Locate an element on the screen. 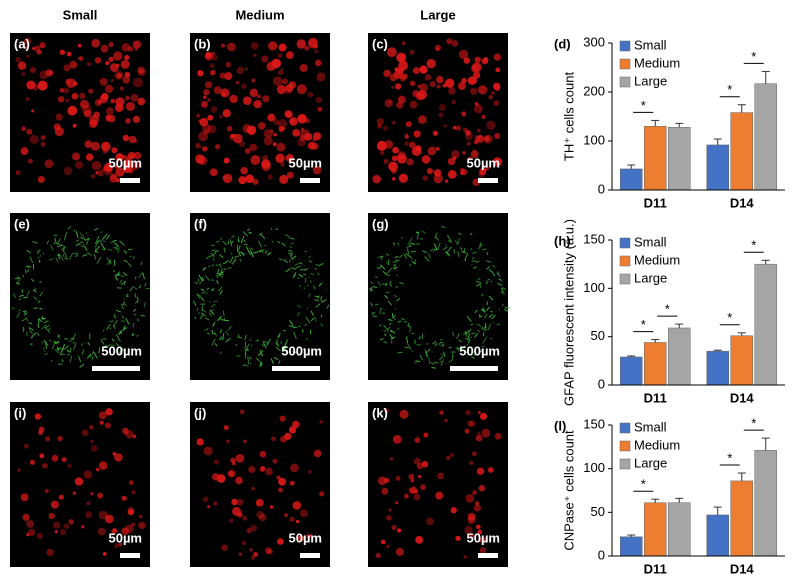 Image resolution: width=800 pixels, height=584 pixels. error-bar is located at coordinates (765, 262).